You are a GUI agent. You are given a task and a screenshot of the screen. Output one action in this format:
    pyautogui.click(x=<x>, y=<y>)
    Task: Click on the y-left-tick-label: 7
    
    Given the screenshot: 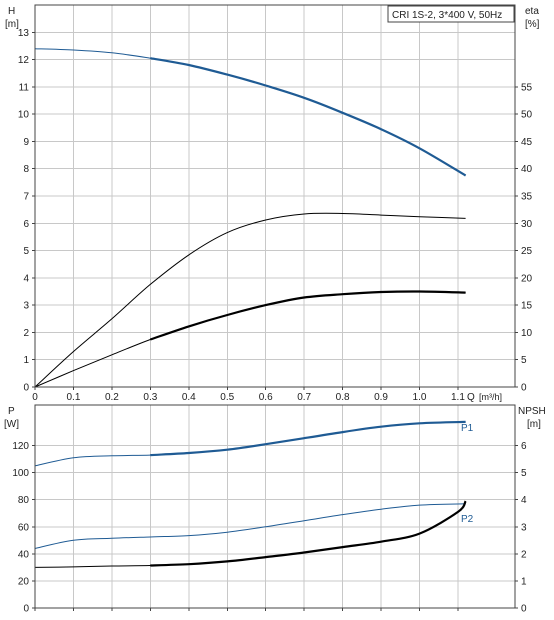 What is the action you would take?
    pyautogui.click(x=26, y=197)
    